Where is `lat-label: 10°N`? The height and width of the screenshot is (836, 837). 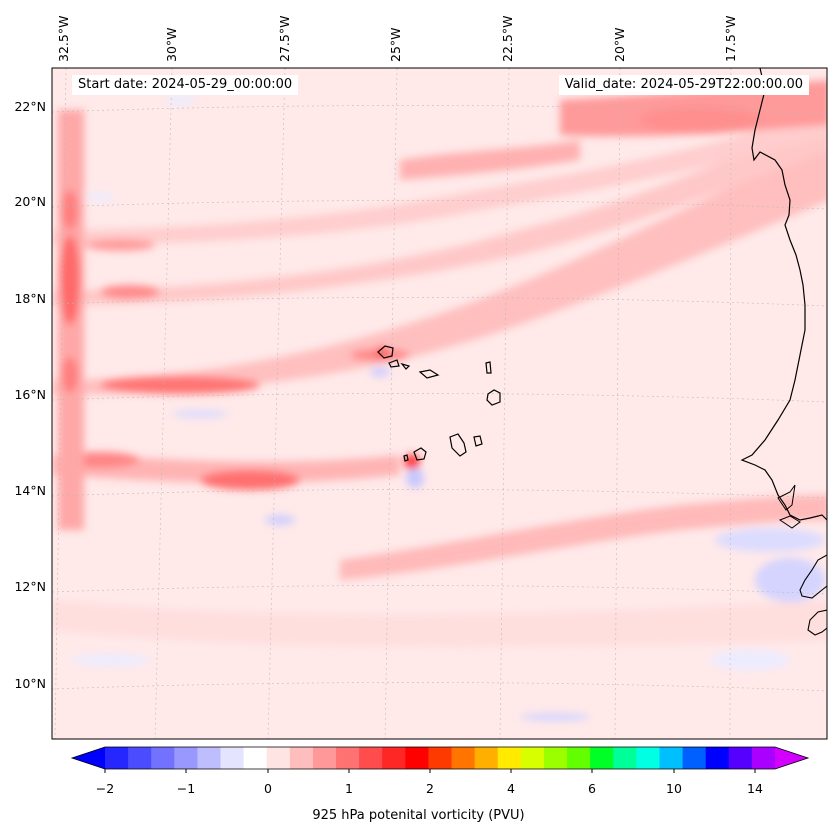
lat-label: 10°N is located at coordinates (30, 683).